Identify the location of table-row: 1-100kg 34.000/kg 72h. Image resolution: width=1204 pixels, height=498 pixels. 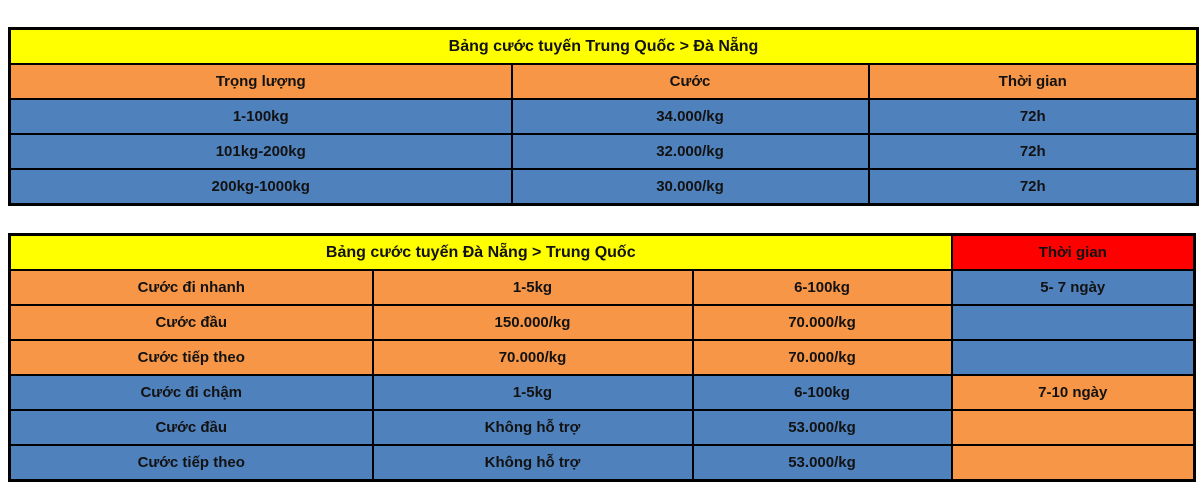
(603, 116).